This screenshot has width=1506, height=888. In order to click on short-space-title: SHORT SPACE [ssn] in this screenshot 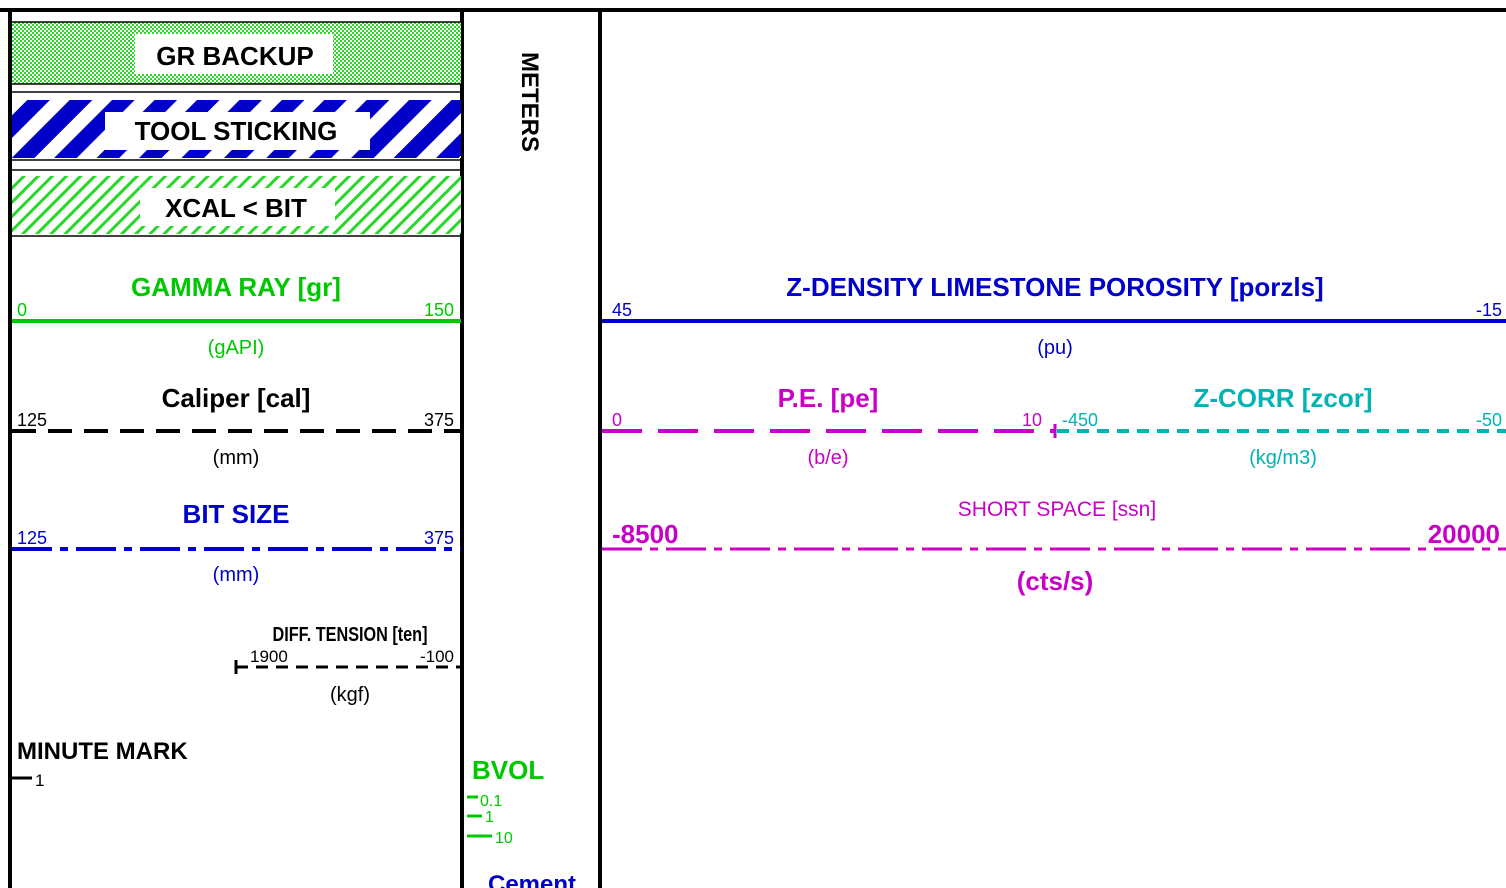, I will do `click(1057, 509)`.